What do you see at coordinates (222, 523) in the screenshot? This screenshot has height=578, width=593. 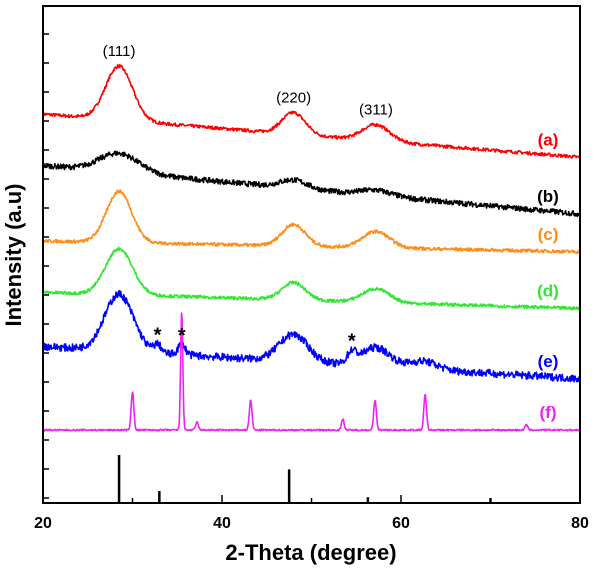 I see `x-tick-label: 40` at bounding box center [222, 523].